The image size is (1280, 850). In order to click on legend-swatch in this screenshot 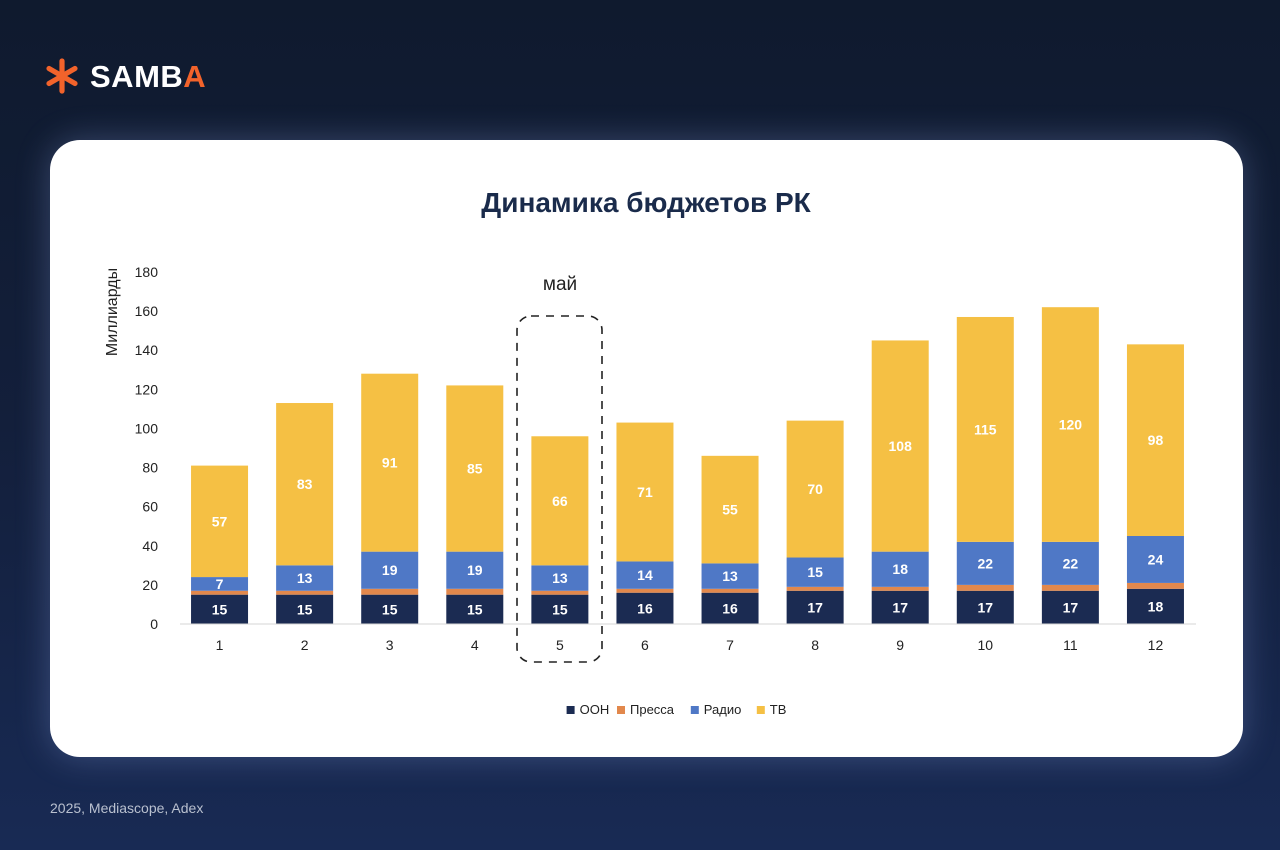, I will do `click(694, 710)`.